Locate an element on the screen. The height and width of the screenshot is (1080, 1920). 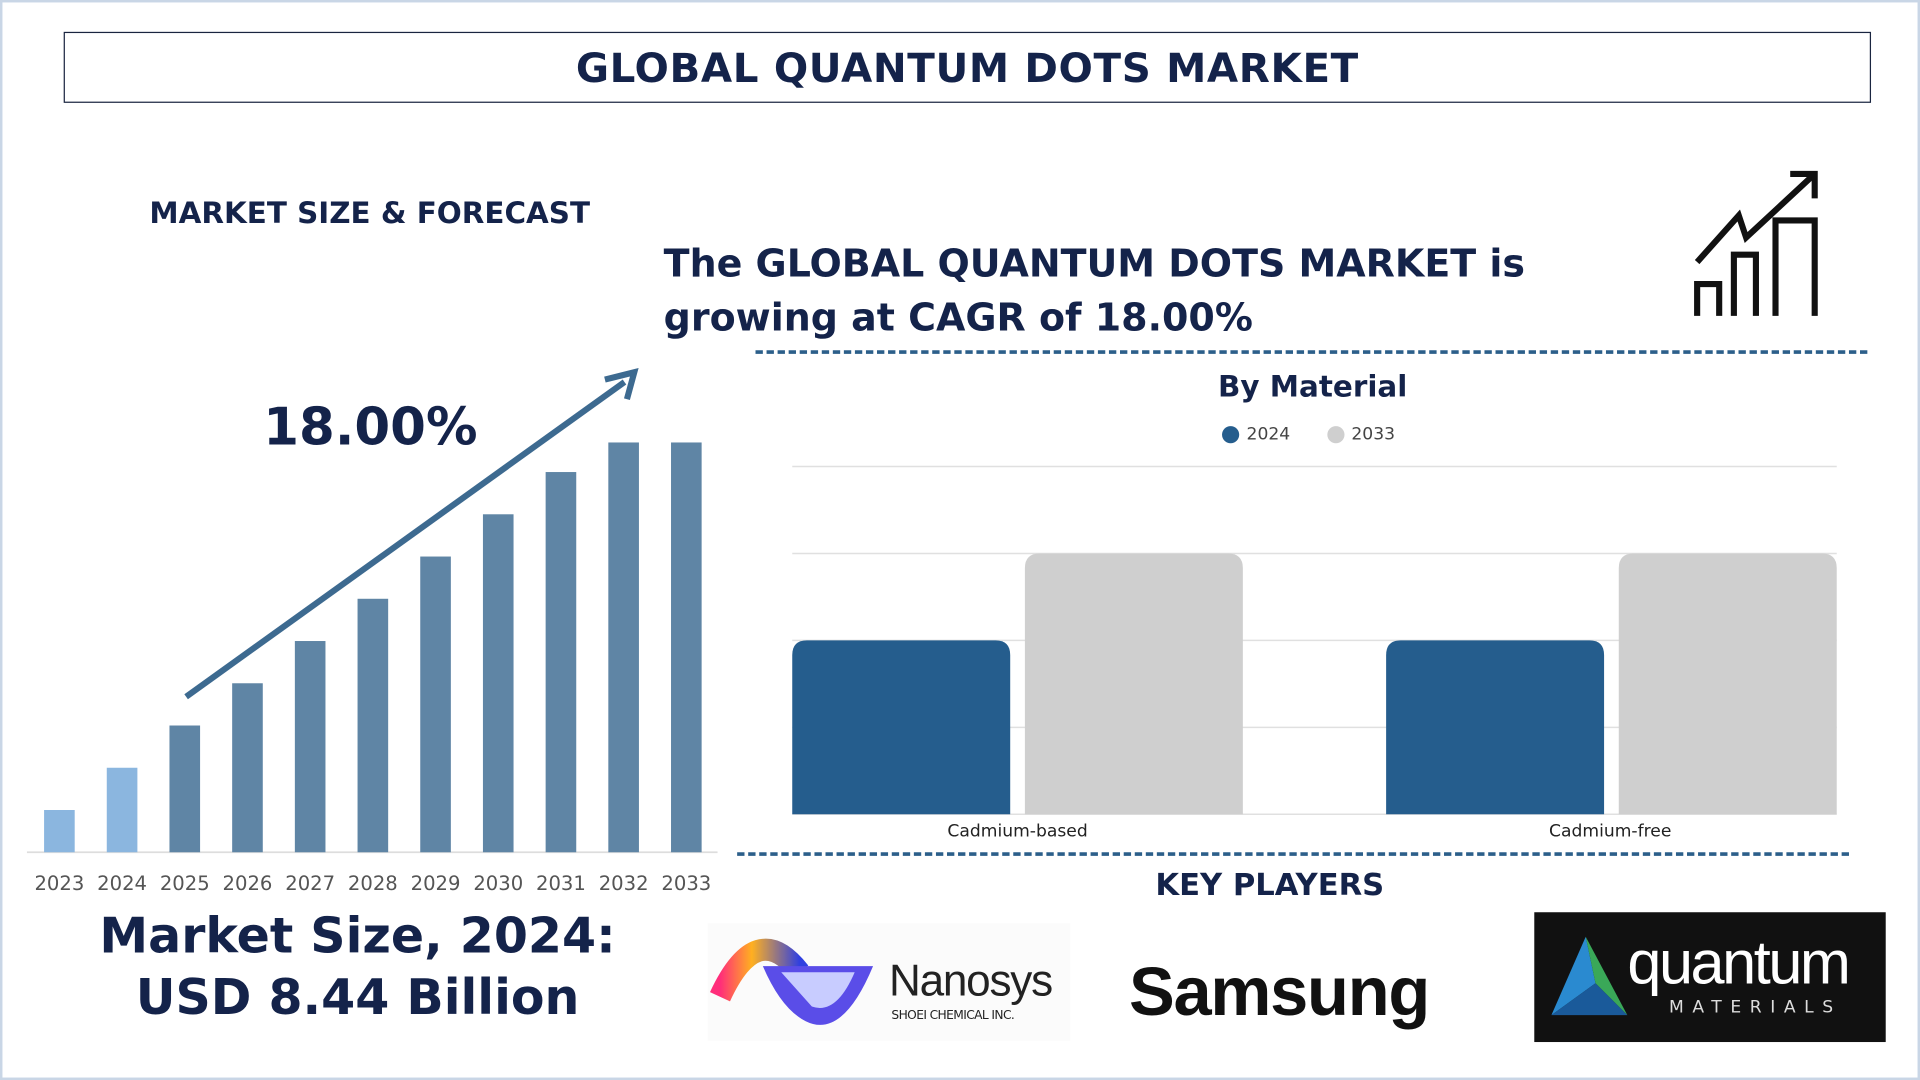
bar-Cadmium-free-2024 is located at coordinates (1495, 727).